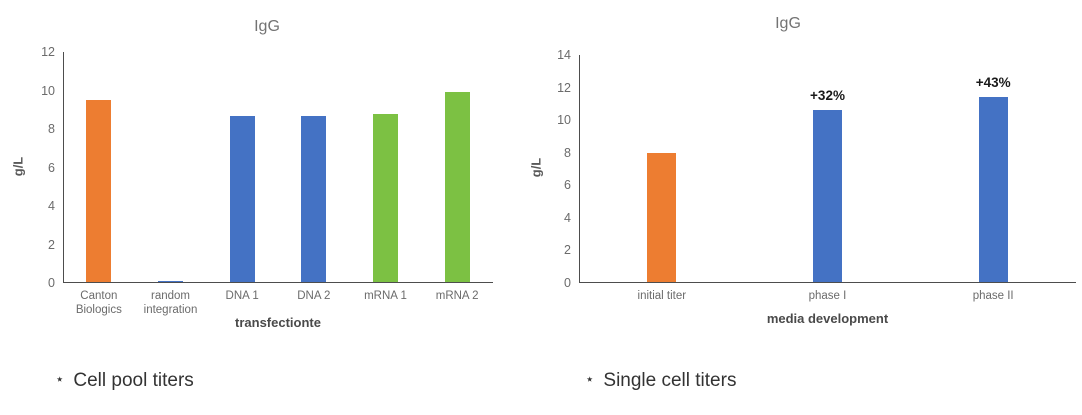  What do you see at coordinates (827, 96) in the screenshot?
I see `bar-data-label: +32%` at bounding box center [827, 96].